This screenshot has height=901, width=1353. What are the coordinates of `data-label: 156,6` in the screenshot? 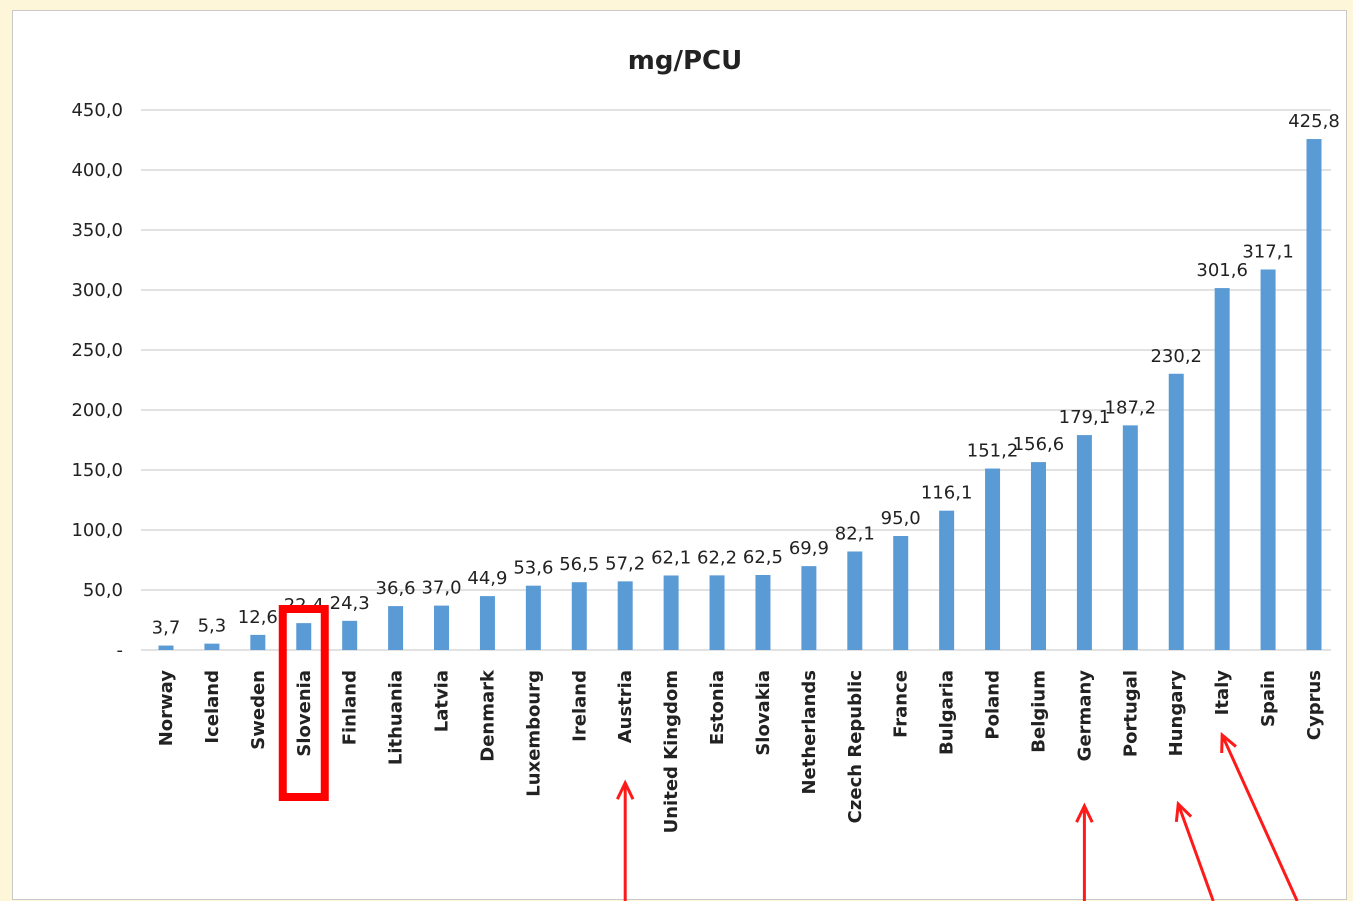 It's located at (1039, 444).